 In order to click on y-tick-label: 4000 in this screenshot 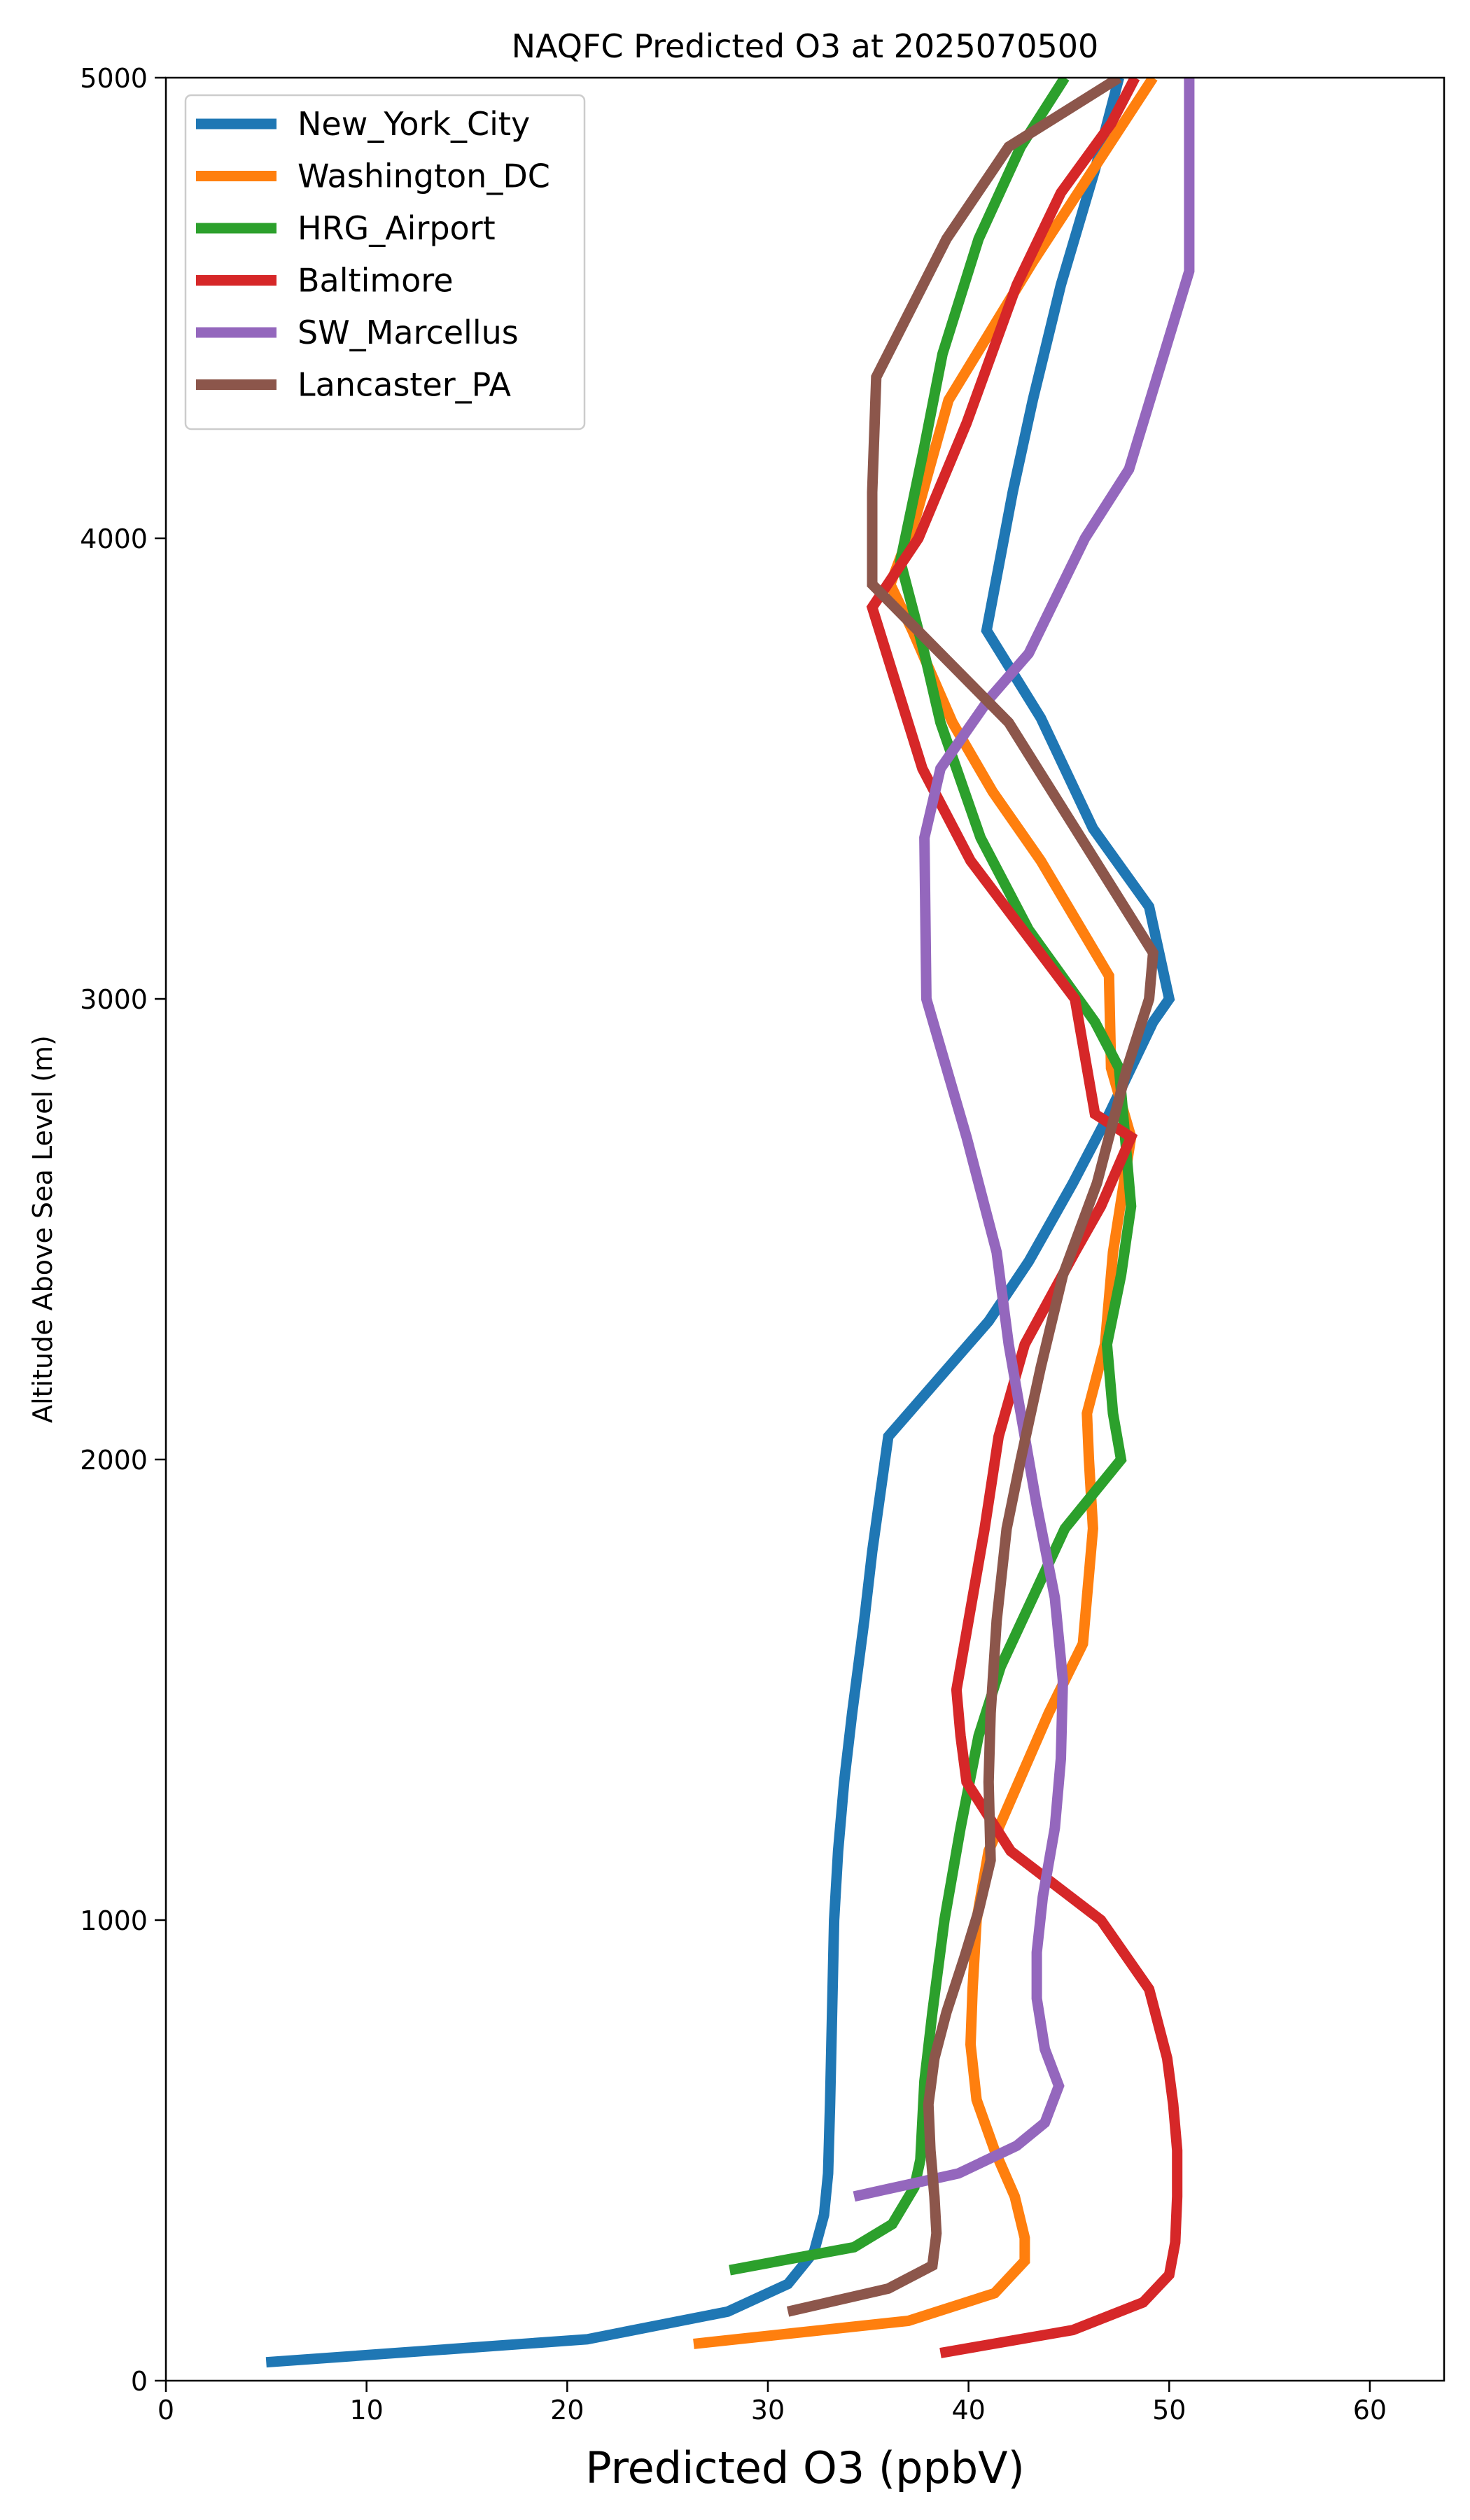, I will do `click(114, 539)`.